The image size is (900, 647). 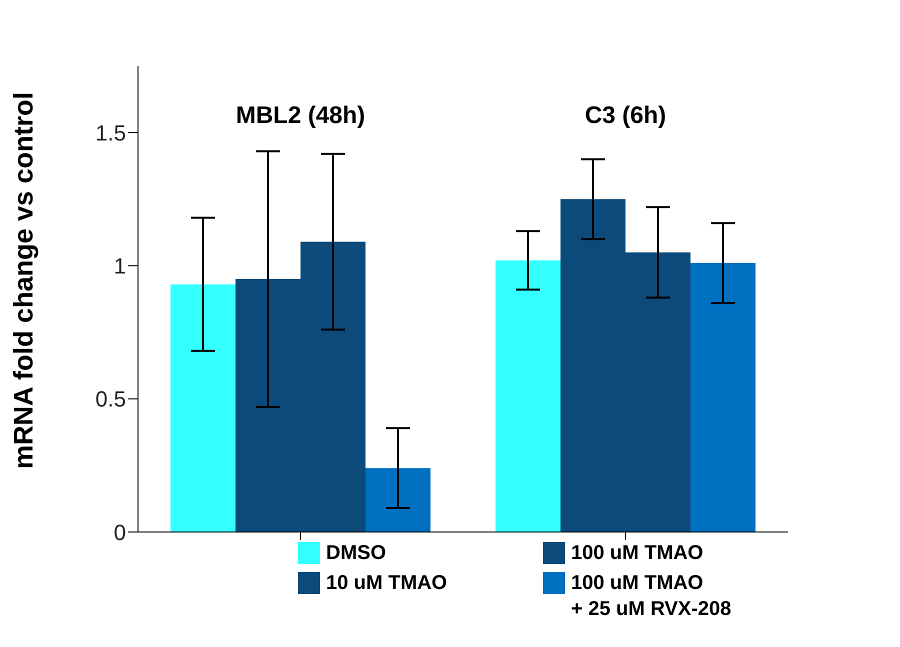 What do you see at coordinates (301, 115) in the screenshot?
I see `x-tick-label: MBL2 (48h)` at bounding box center [301, 115].